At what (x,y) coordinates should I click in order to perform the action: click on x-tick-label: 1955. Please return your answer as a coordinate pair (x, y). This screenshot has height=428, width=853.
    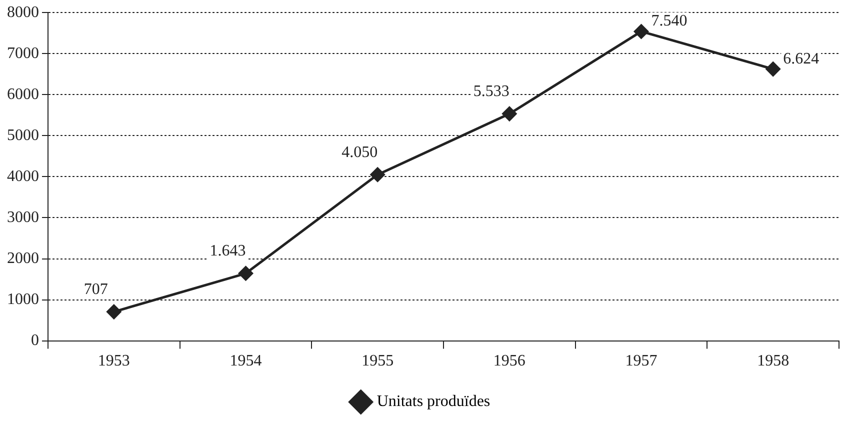
    Looking at the image, I should click on (378, 361).